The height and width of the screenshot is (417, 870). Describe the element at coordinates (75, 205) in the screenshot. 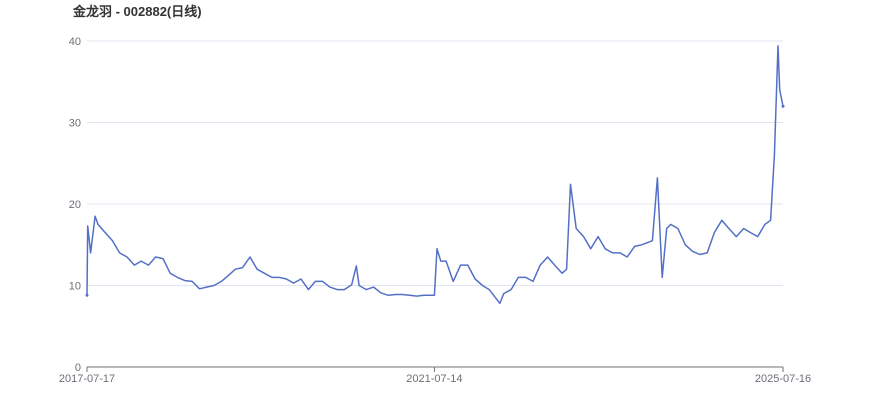

I see `y-tick-label: 20` at that location.